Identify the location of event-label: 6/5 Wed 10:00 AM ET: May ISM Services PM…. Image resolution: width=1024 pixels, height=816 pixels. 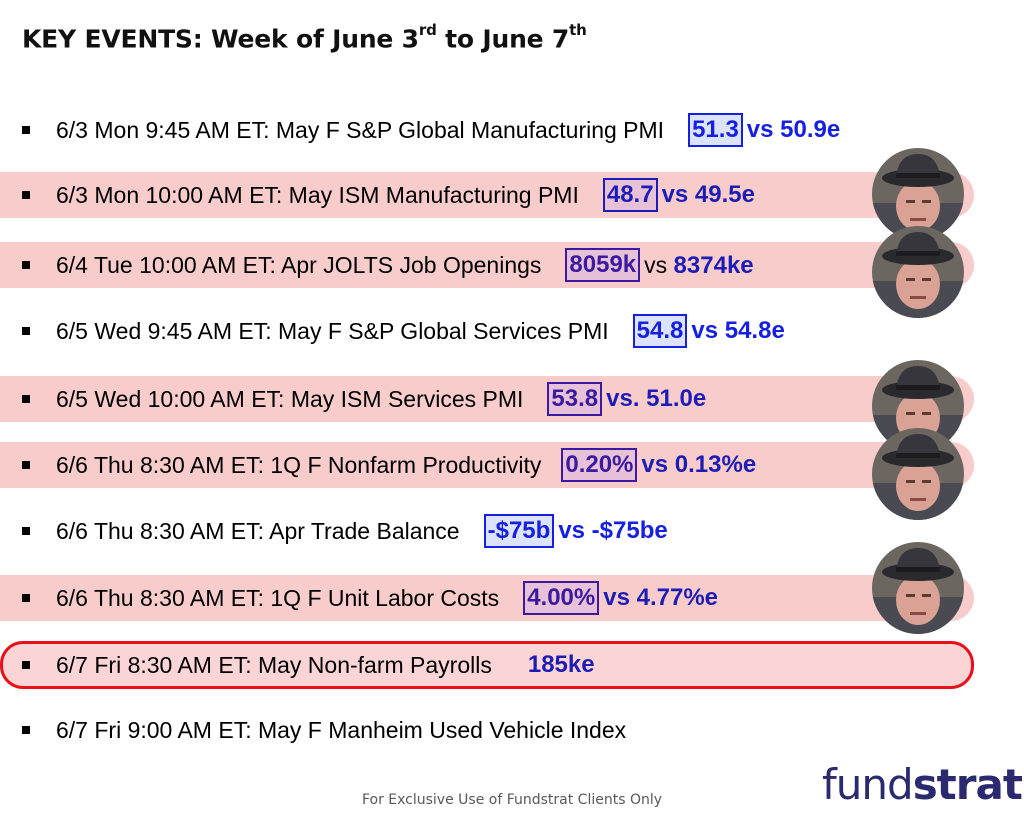
(290, 399).